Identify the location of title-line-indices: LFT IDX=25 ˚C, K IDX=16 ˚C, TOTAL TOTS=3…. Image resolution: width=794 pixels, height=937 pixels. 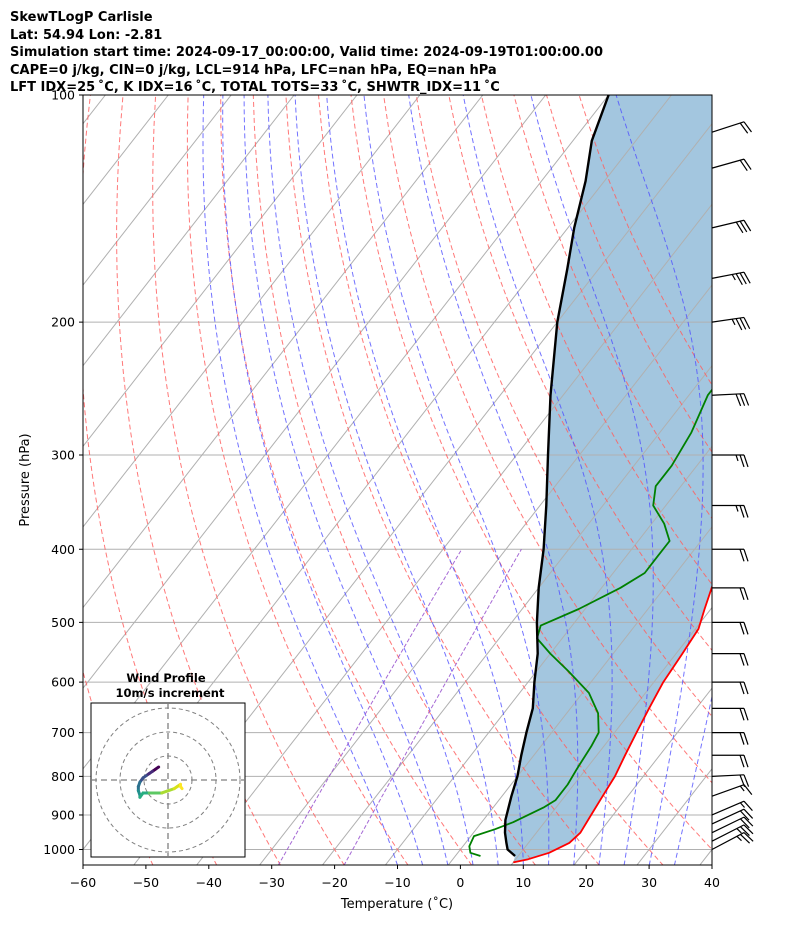
(255, 88).